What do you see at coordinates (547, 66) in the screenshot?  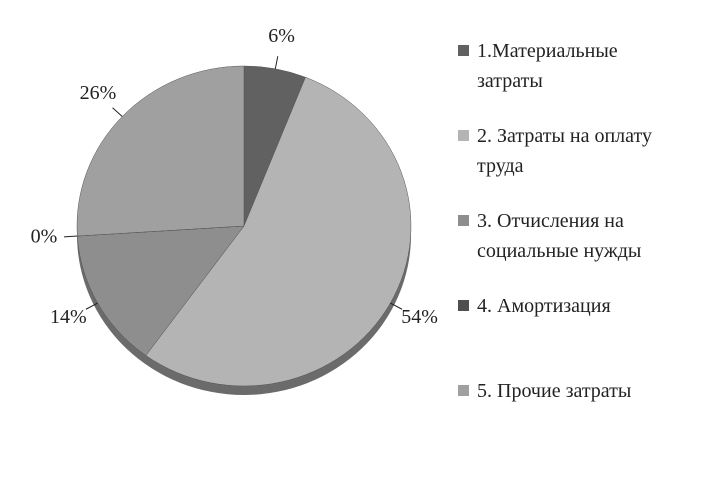 I see `legend-label: 1.Материальные затраты` at bounding box center [547, 66].